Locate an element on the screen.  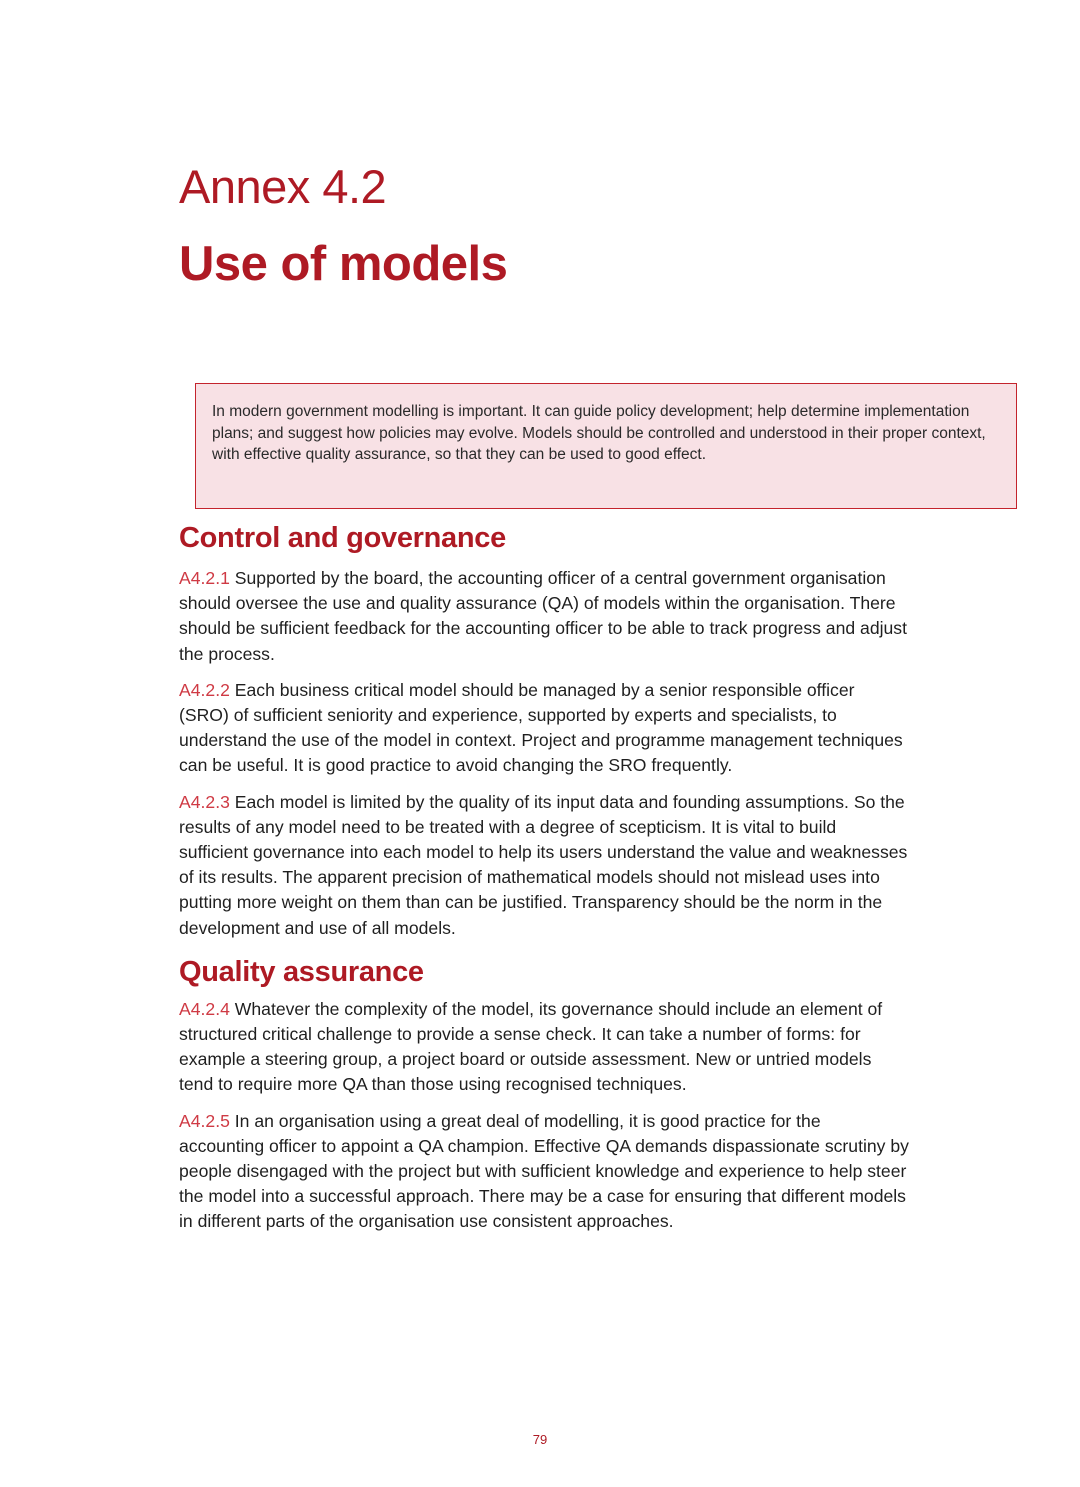
paragraph-number: A4.2.3 is located at coordinates (204, 801).